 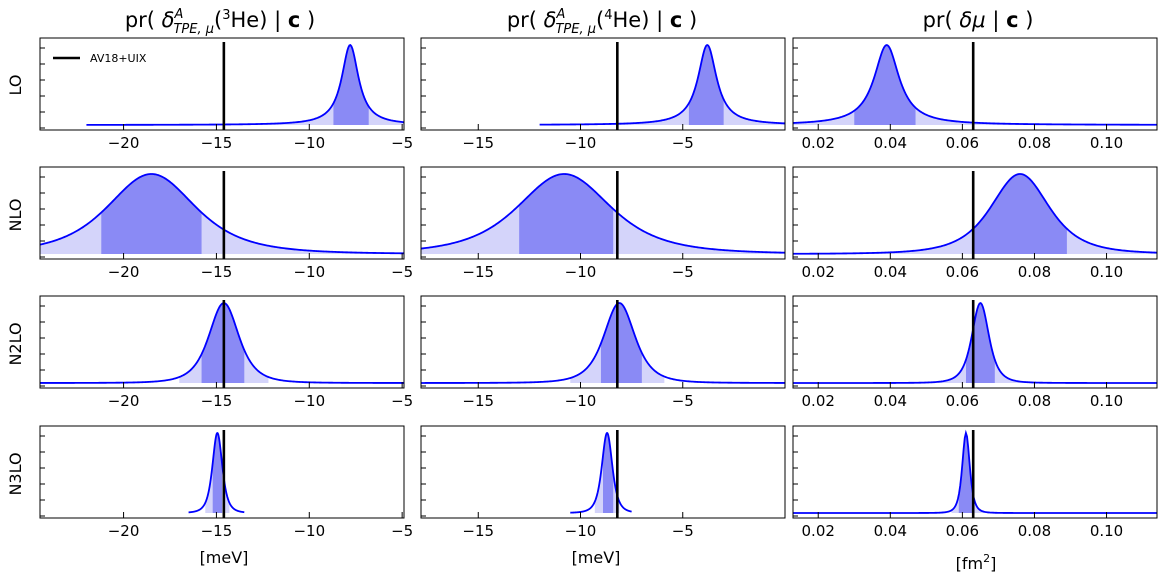 I want to click on panel-he3-n3lo: −20 −15 −10 −5, so click(x=226, y=482).